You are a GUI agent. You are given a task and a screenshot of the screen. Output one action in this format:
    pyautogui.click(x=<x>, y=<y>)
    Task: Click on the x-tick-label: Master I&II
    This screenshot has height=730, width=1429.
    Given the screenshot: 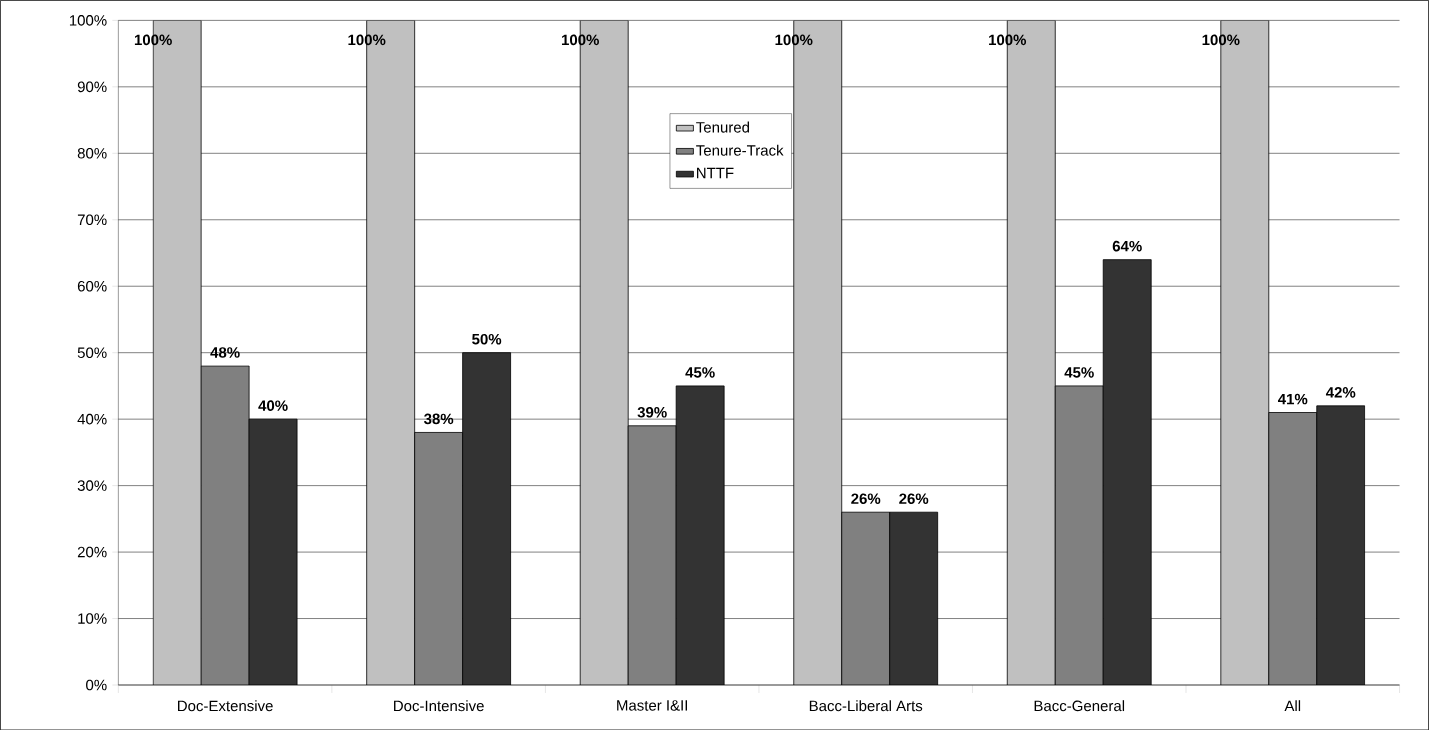 What is the action you would take?
    pyautogui.click(x=652, y=705)
    